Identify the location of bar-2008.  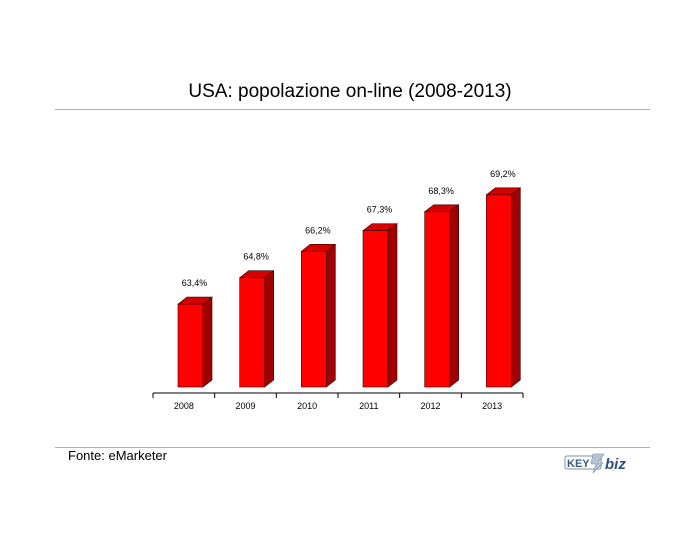
(195, 342).